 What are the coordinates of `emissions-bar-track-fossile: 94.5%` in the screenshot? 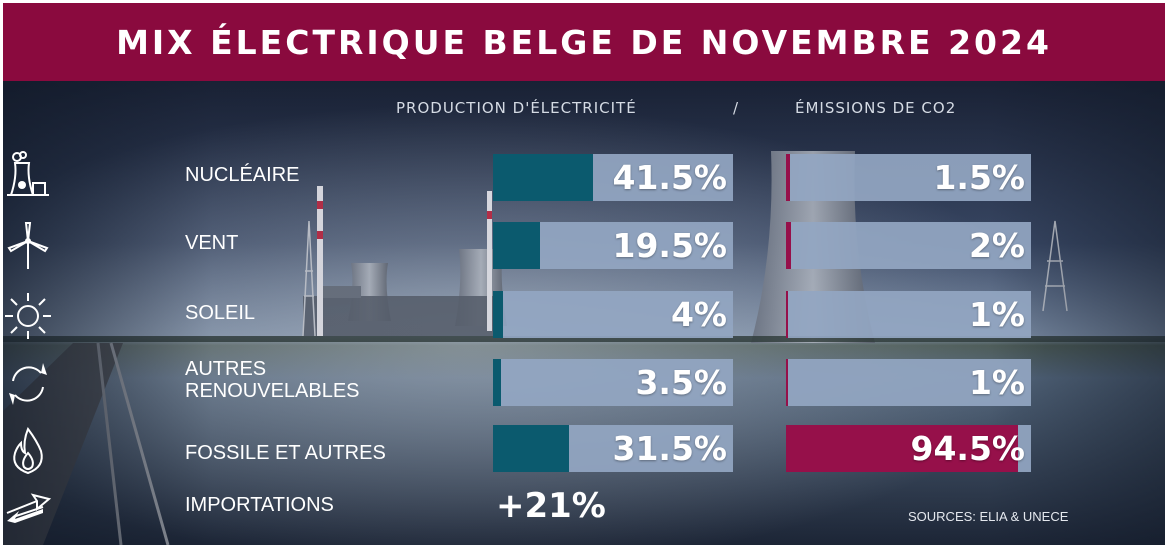 It's located at (908, 448).